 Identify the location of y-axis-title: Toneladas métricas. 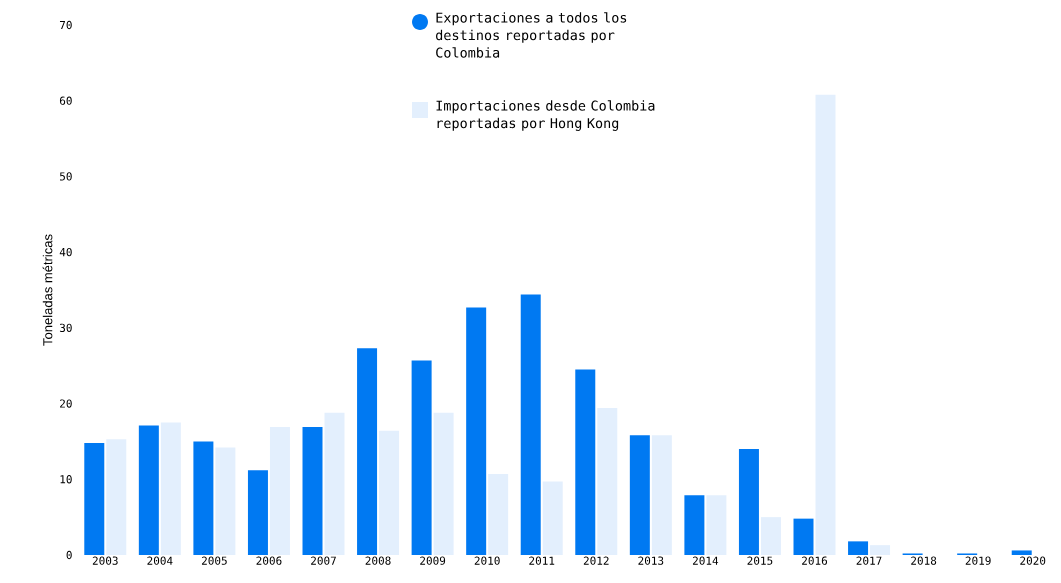
(47, 290).